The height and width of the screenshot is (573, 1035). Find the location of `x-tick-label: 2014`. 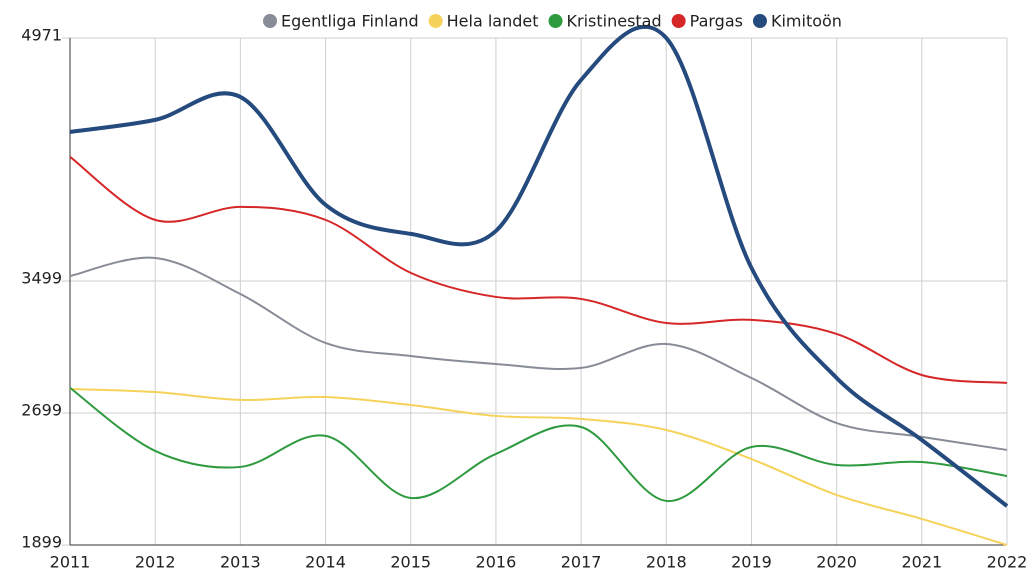

x-tick-label: 2014 is located at coordinates (325, 562).